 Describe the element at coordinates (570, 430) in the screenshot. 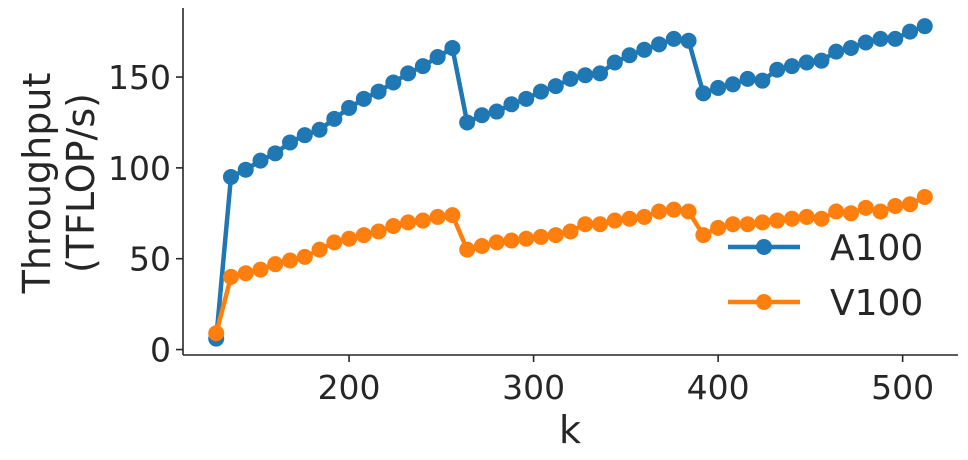

I see `x-axis-label: k` at that location.